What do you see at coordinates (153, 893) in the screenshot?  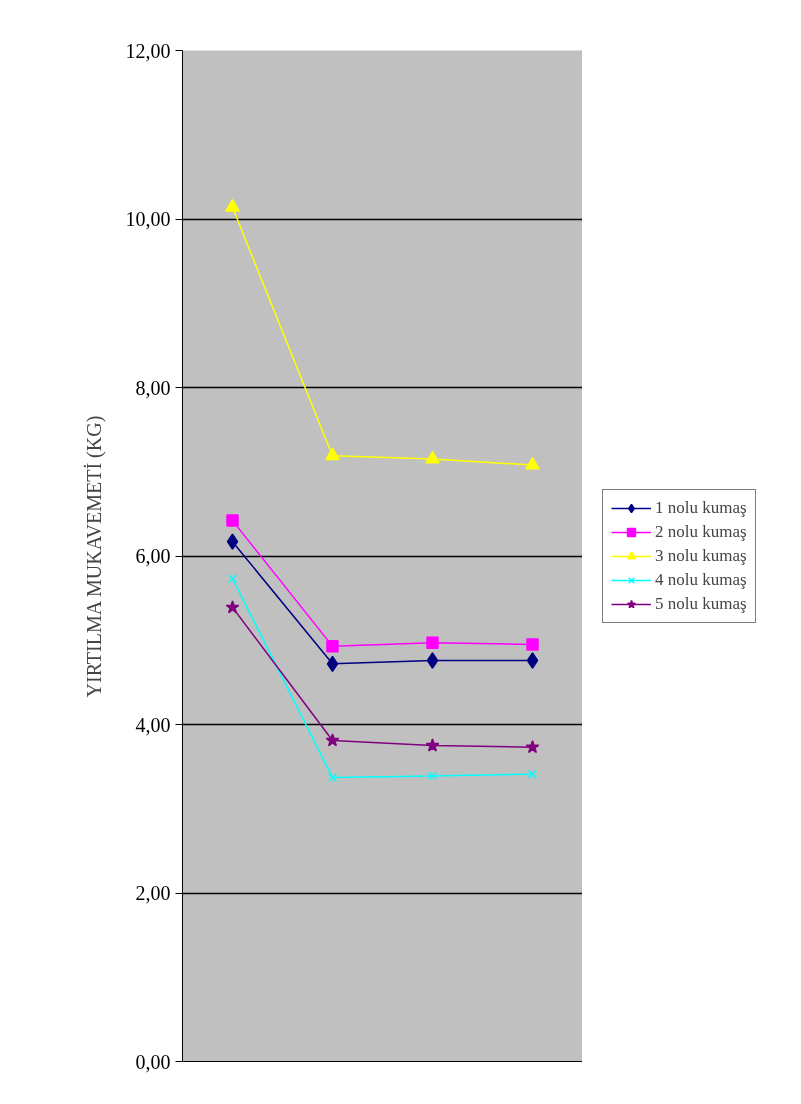 I see `y-tick-label: 2,00` at bounding box center [153, 893].